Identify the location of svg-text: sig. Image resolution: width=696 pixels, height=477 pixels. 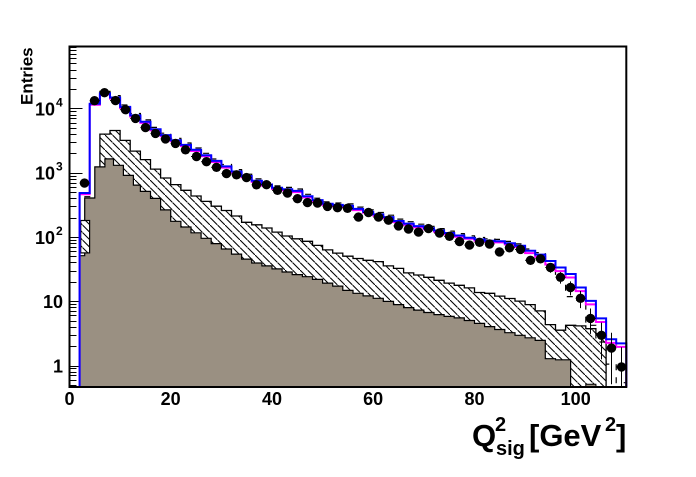
(510, 449).